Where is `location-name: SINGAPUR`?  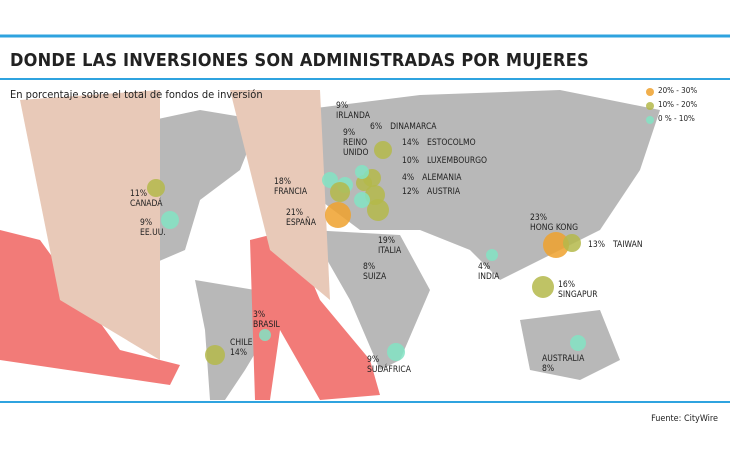
location-name: SINGAPUR is located at coordinates (578, 295).